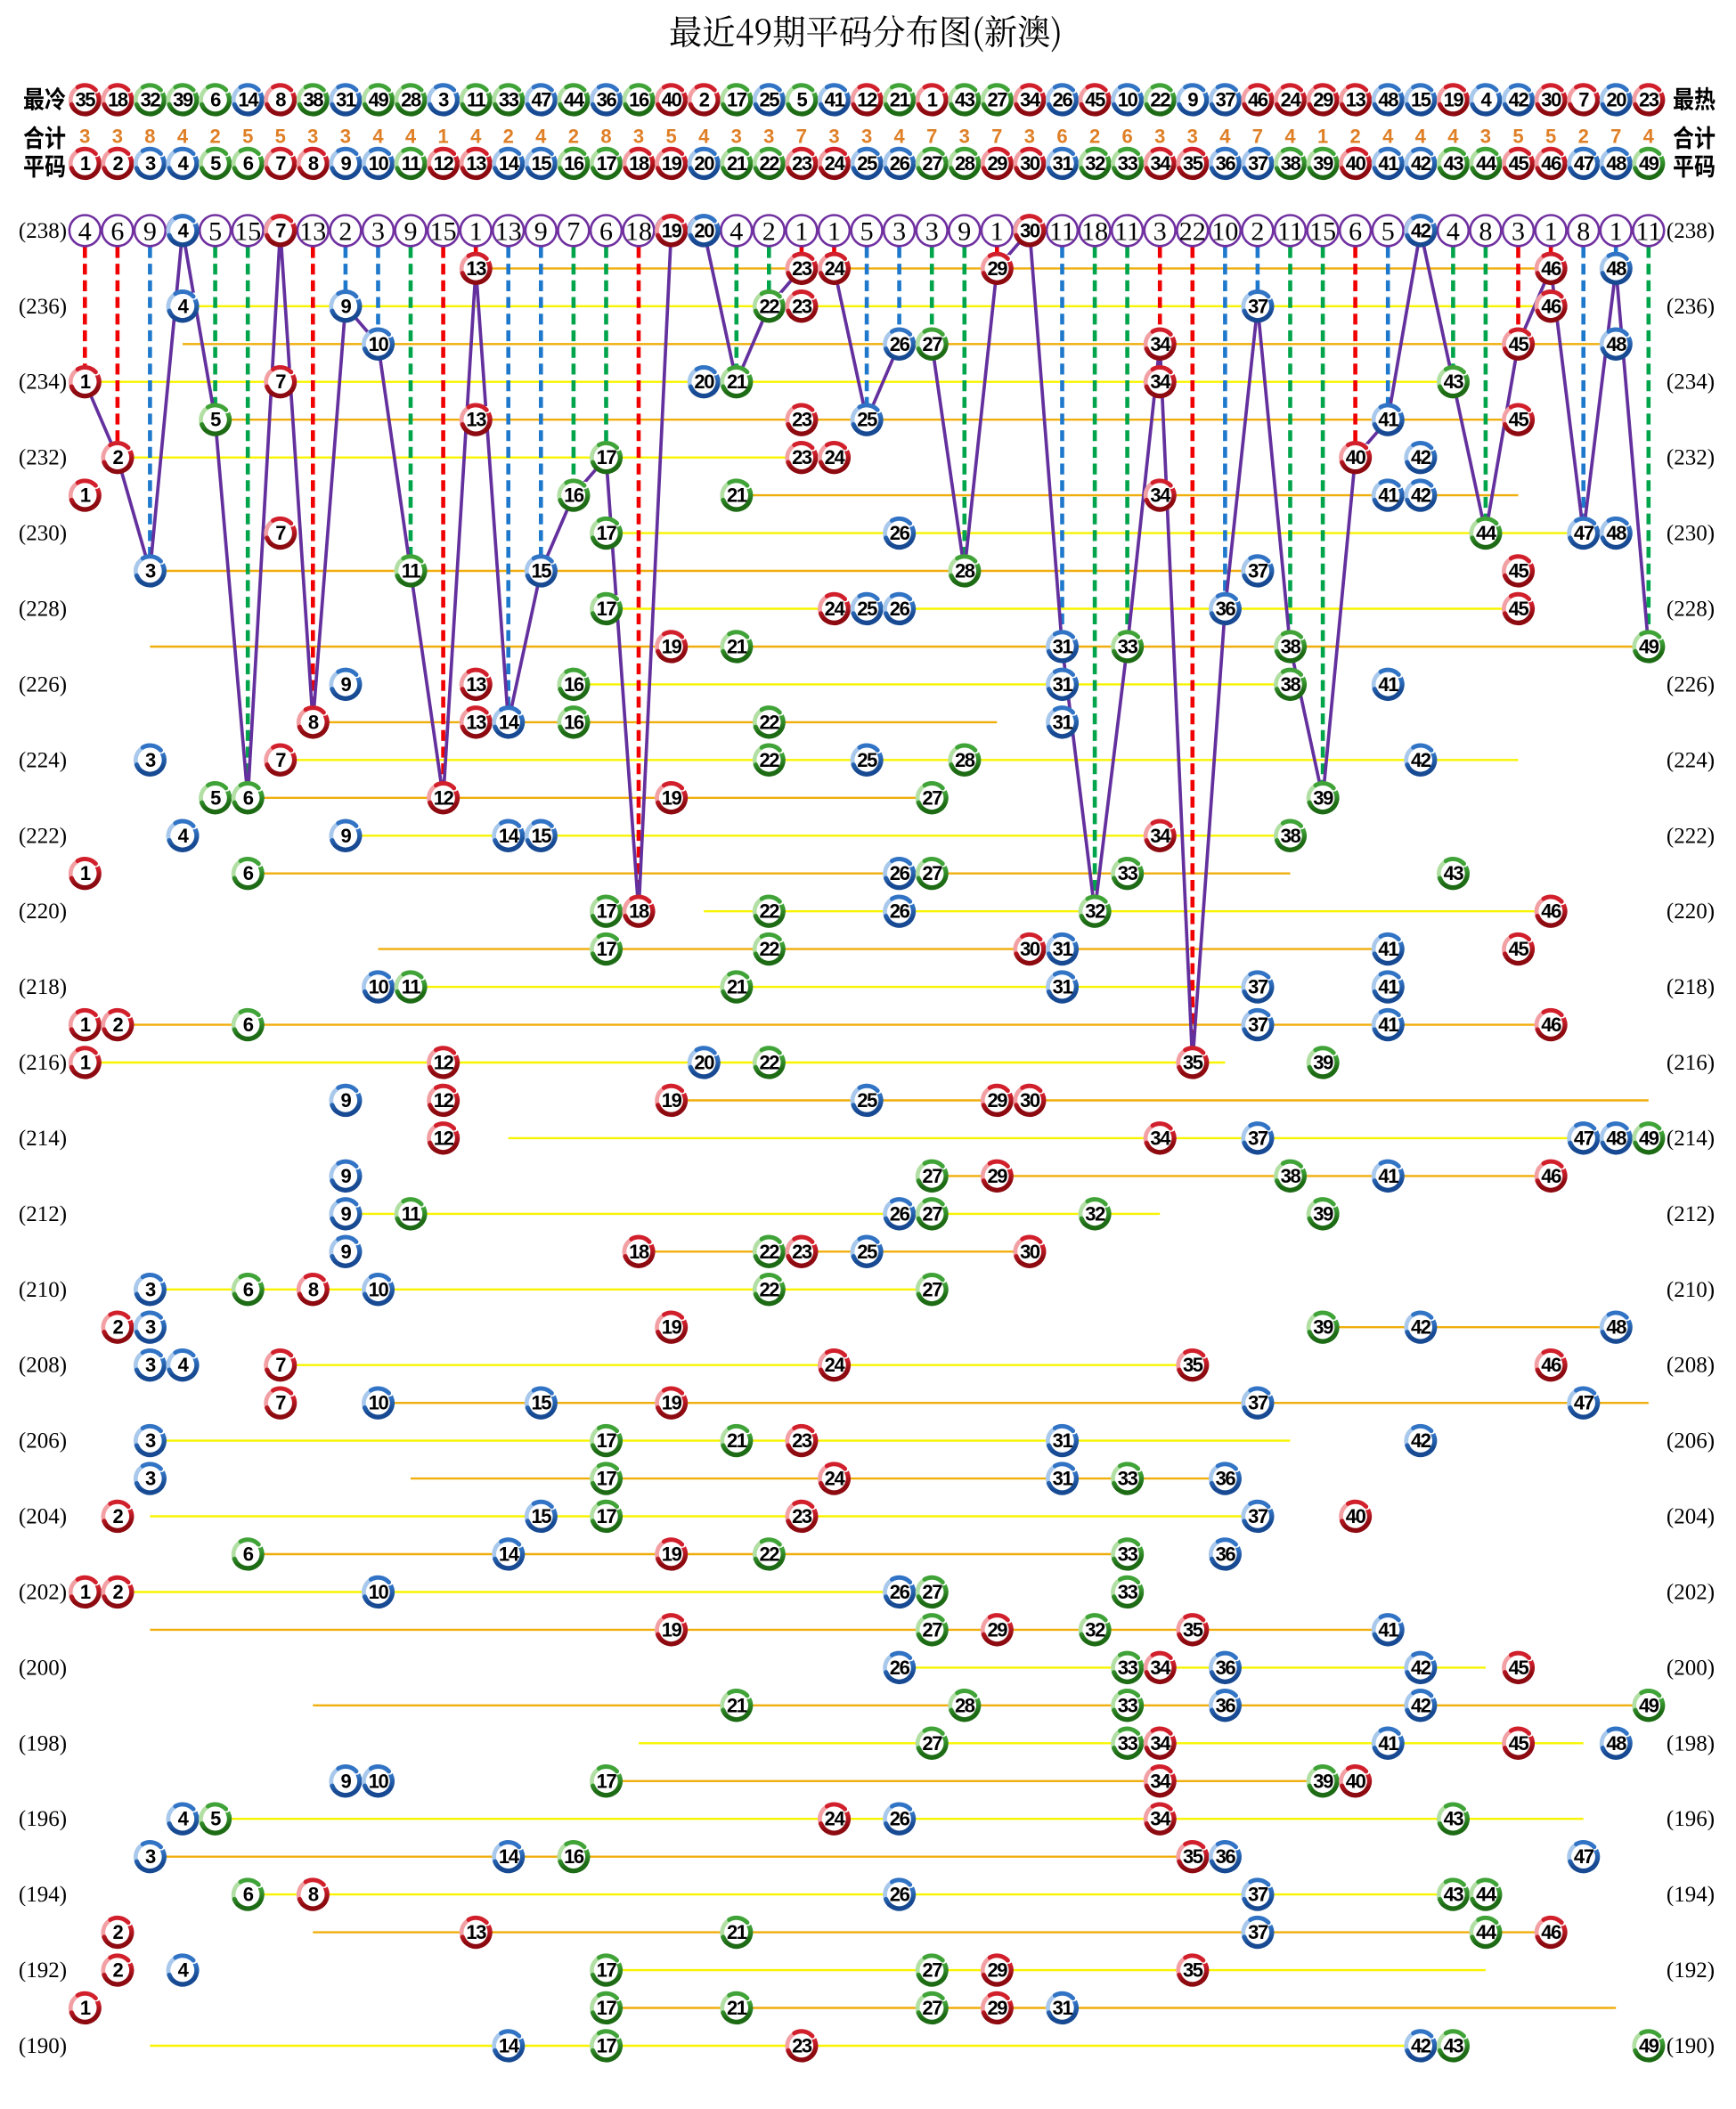  I want to click on svg-text: (214), so click(1691, 1139).